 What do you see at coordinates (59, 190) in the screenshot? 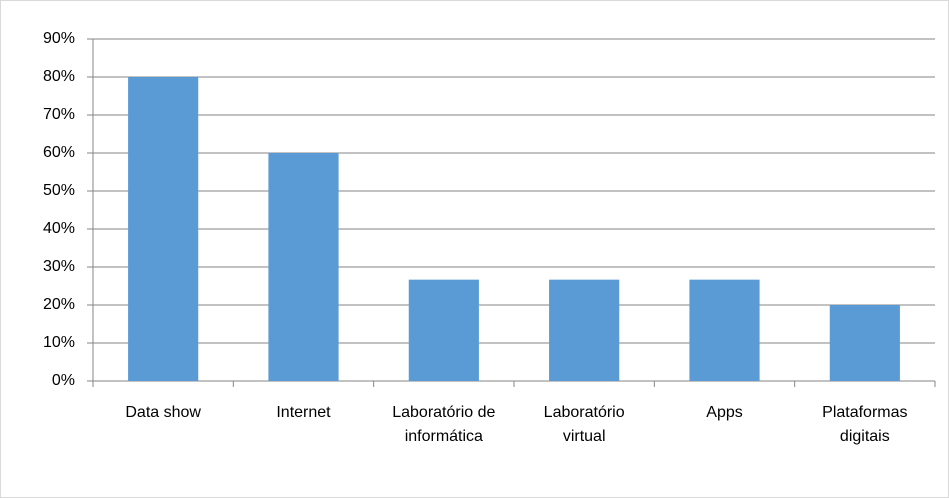
I see `y-tick-label: 50%` at bounding box center [59, 190].